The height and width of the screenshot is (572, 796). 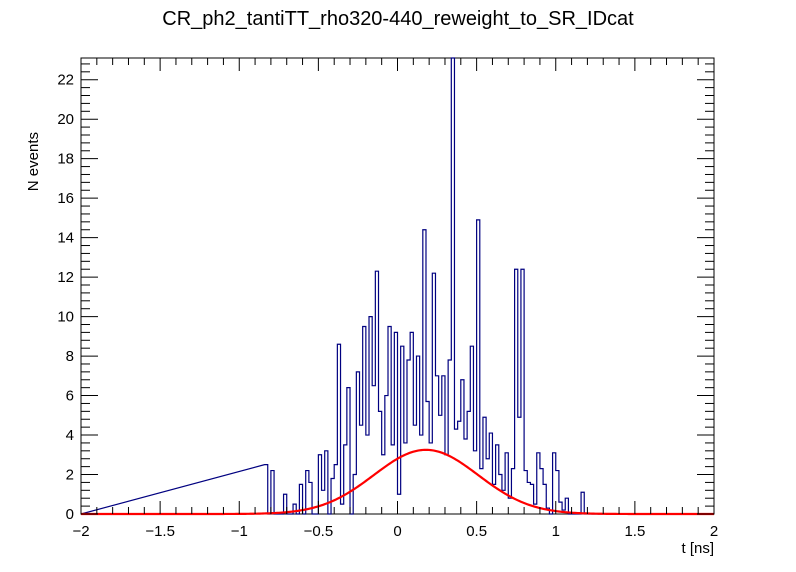 I want to click on x-tick-label: −1, so click(x=239, y=531).